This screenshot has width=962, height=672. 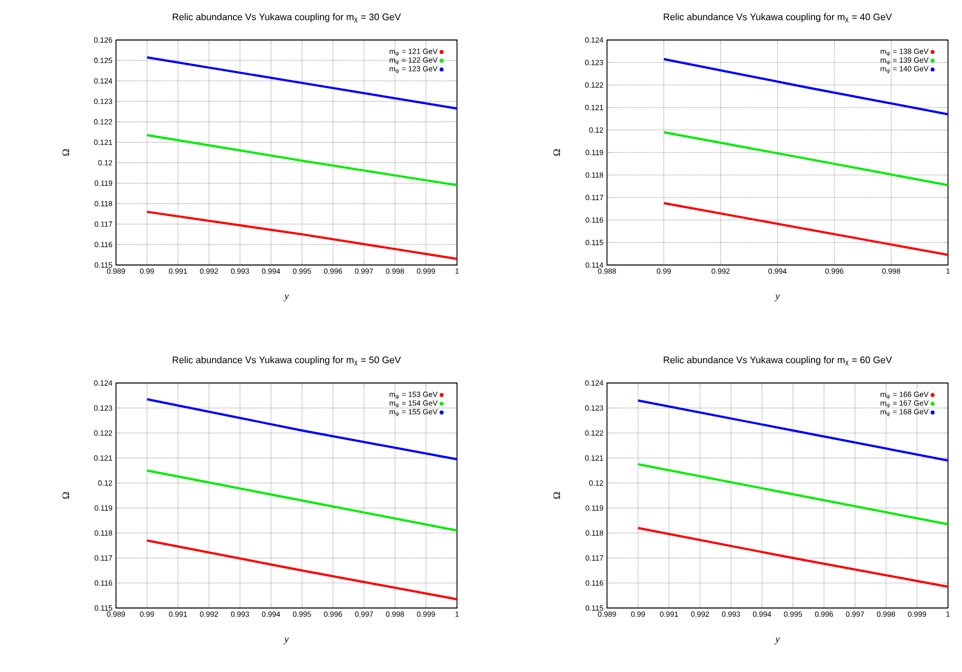 I want to click on chart-title: Relic abundance Vs Yukawa coupling for m$_{χ}$ = 50 GeV, so click(x=286, y=361).